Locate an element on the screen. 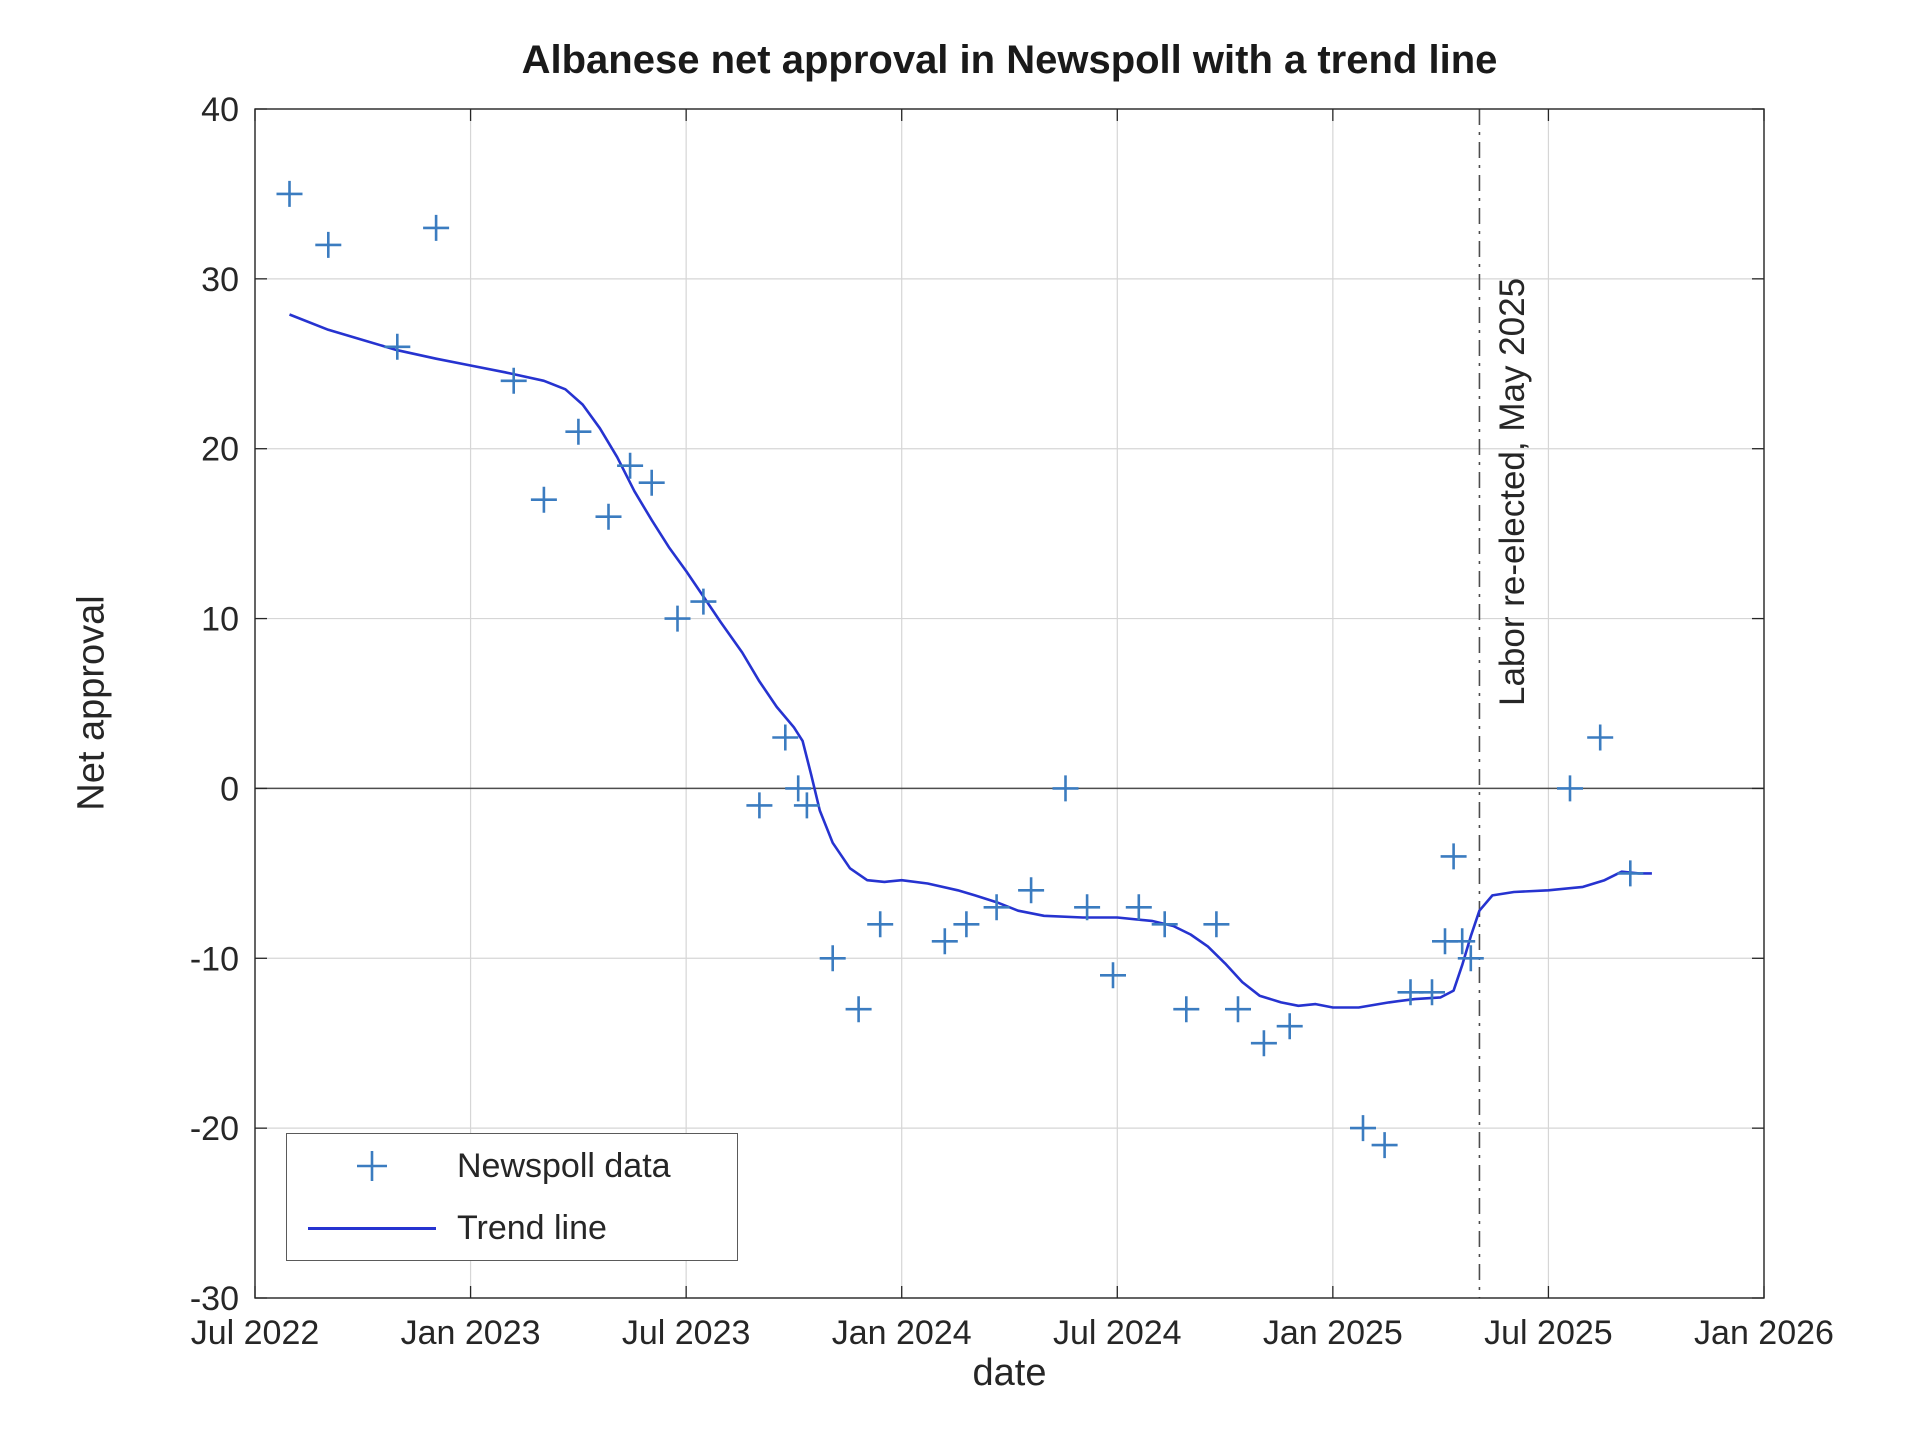 This screenshot has height=1439, width=1920. legend-label-trend: Trend line is located at coordinates (532, 1227).